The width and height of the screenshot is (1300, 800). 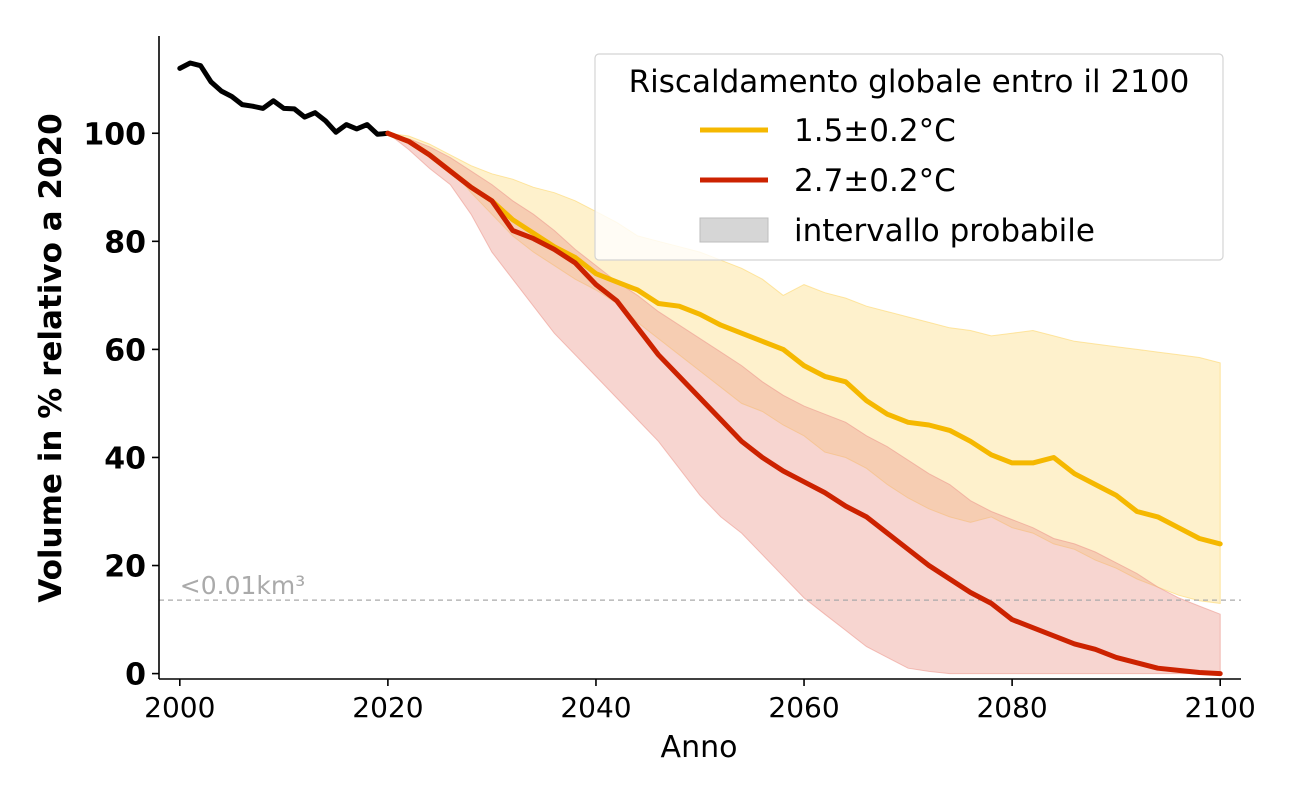 What do you see at coordinates (699, 747) in the screenshot?
I see `x-axis-title: Anno` at bounding box center [699, 747].